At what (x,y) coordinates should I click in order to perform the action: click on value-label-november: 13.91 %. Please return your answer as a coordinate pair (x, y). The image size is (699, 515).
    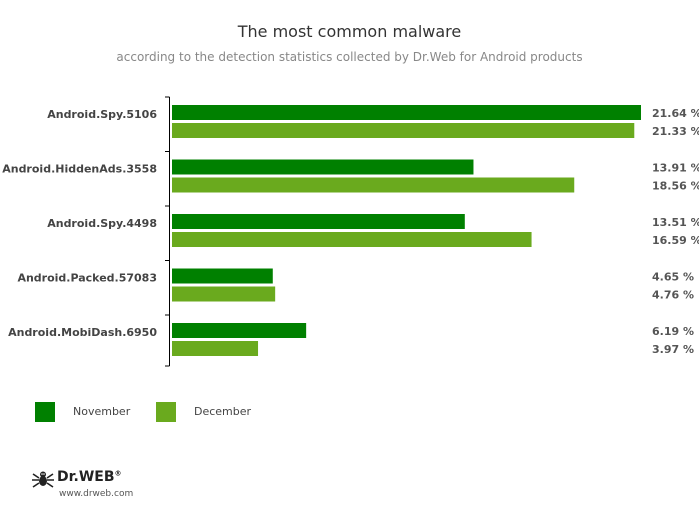
    Looking at the image, I should click on (675, 168).